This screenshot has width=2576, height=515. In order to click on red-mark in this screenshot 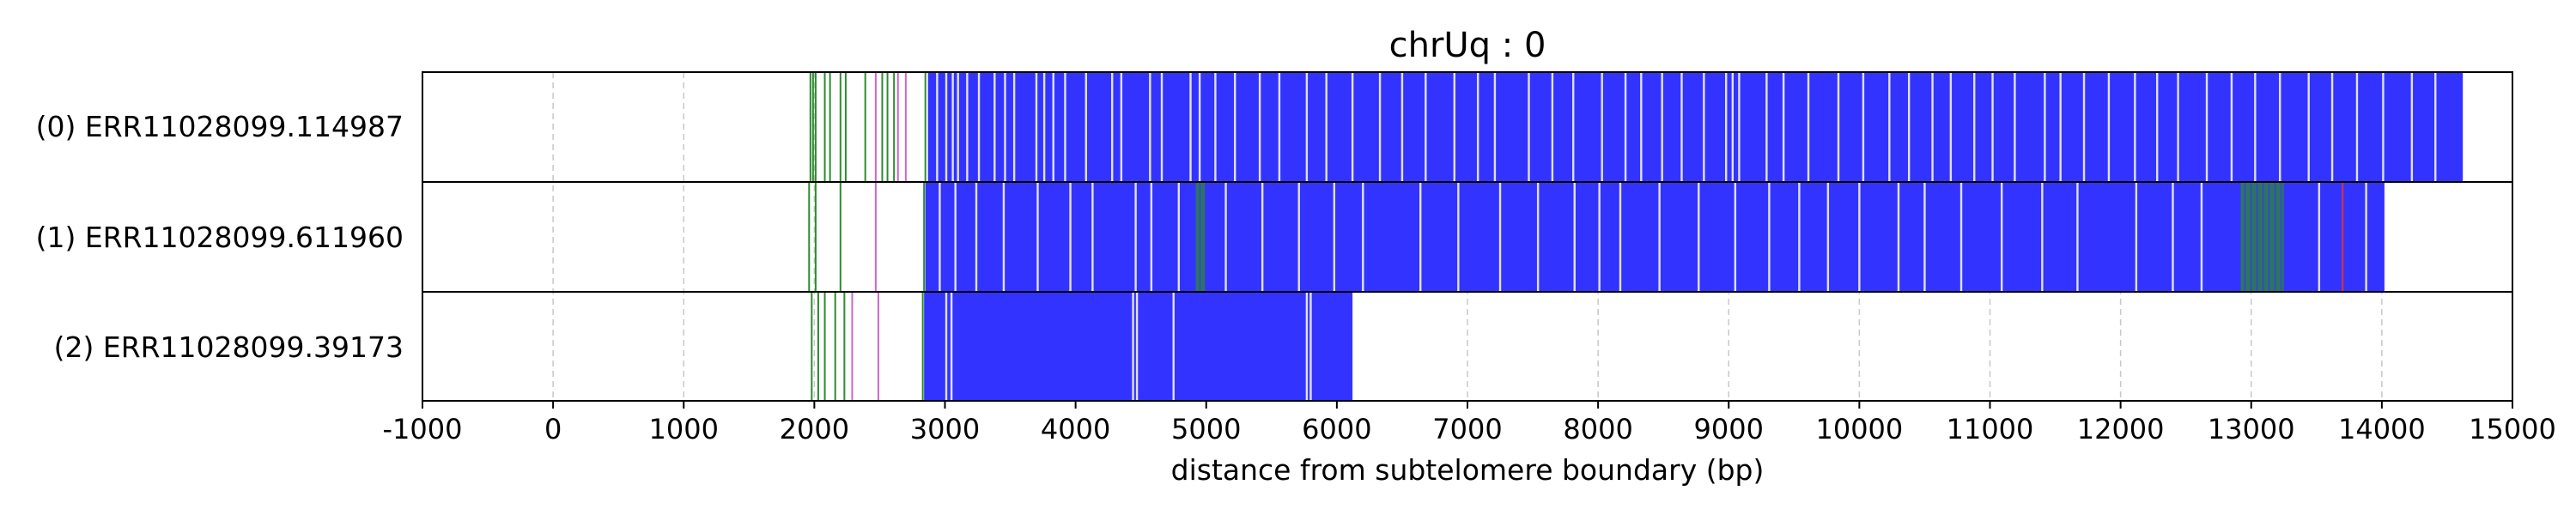, I will do `click(2343, 237)`.